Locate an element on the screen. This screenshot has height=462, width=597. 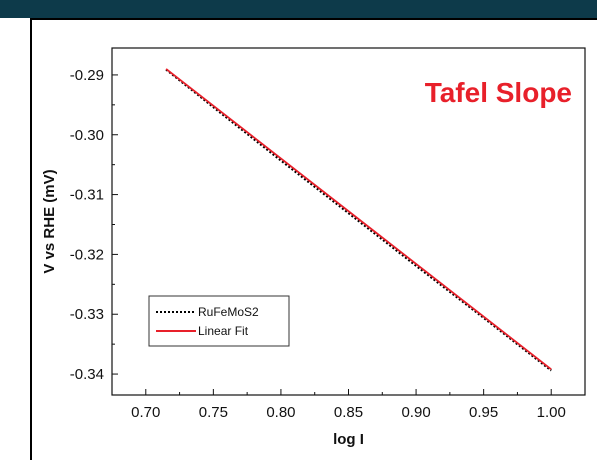
x-tick-label: 0.90 is located at coordinates (415, 412).